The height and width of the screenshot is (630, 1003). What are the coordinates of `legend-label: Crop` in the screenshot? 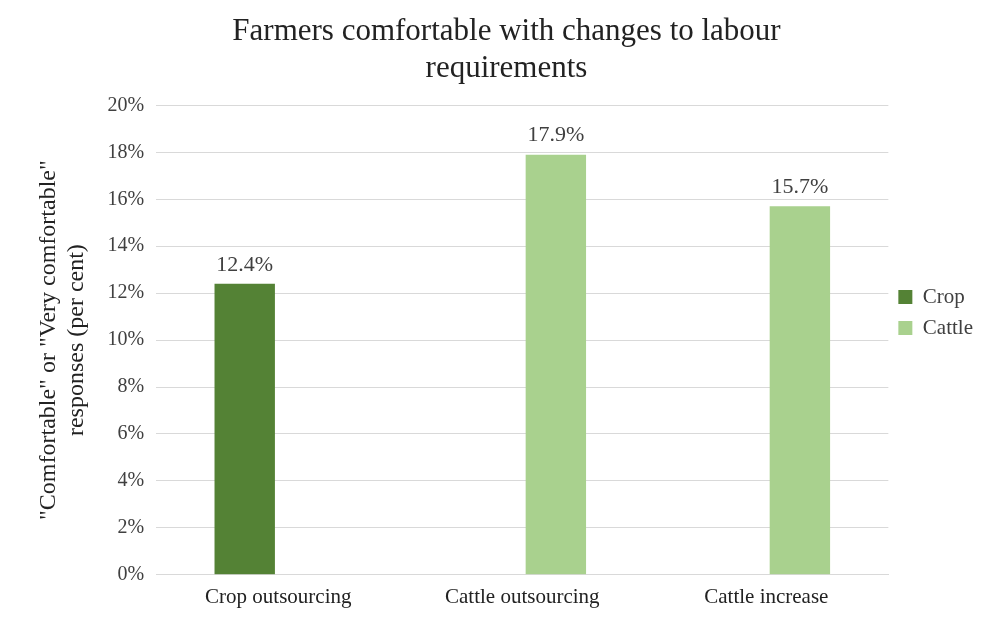 It's located at (943, 295).